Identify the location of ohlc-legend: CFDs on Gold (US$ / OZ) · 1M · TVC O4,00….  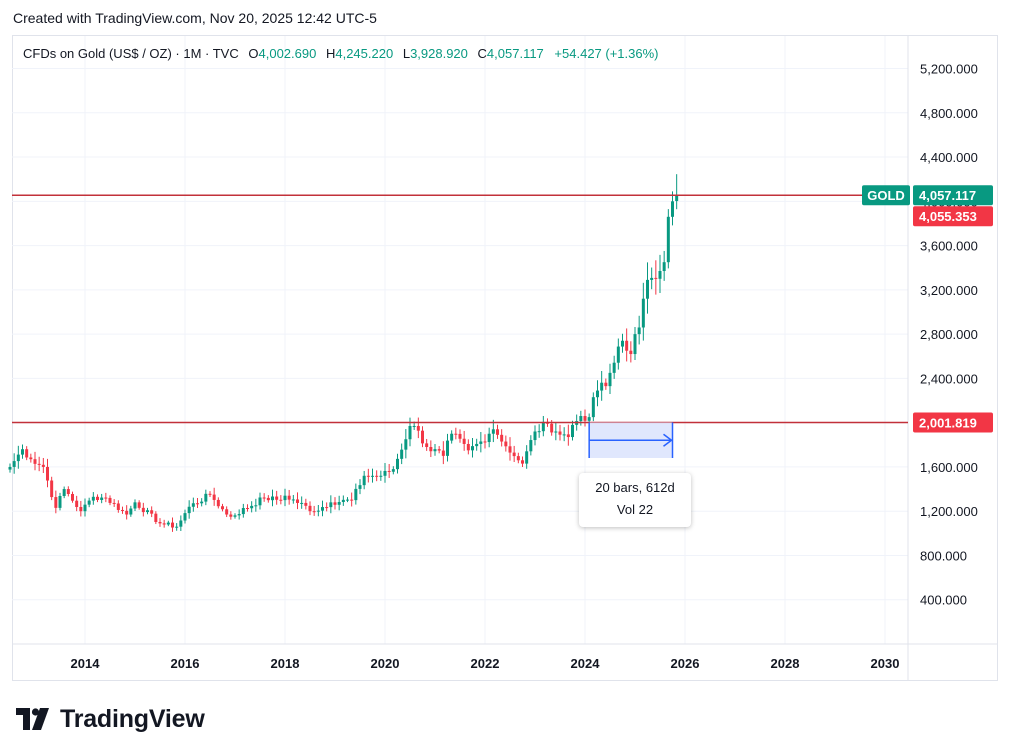
(341, 53).